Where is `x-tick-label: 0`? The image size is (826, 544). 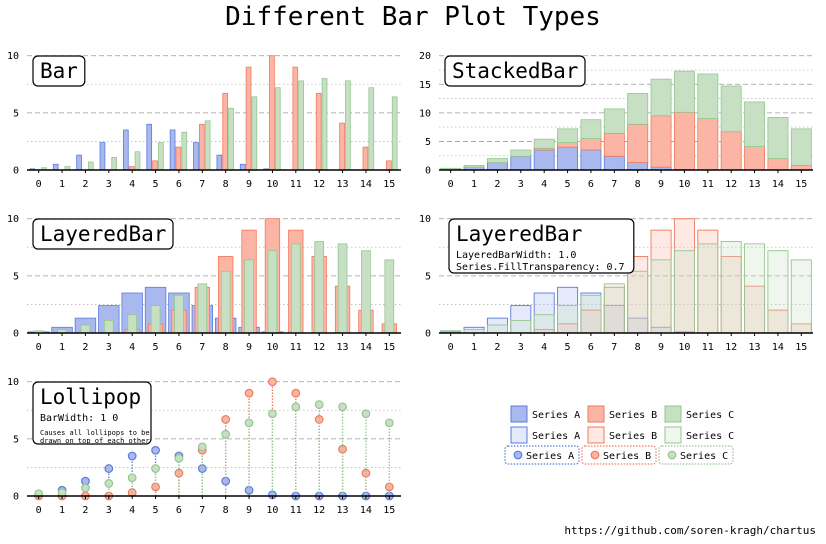 x-tick-label: 0 is located at coordinates (39, 347).